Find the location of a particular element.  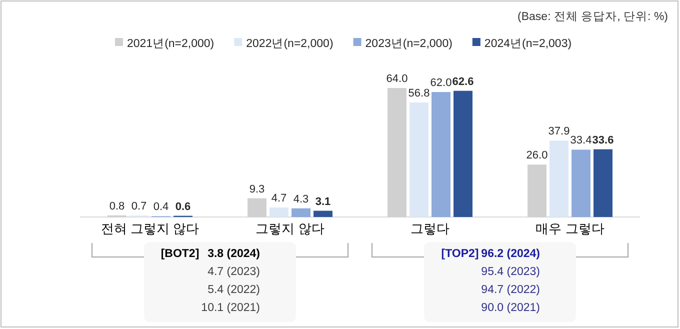

x-tick-label: 그렇다 is located at coordinates (430, 228).